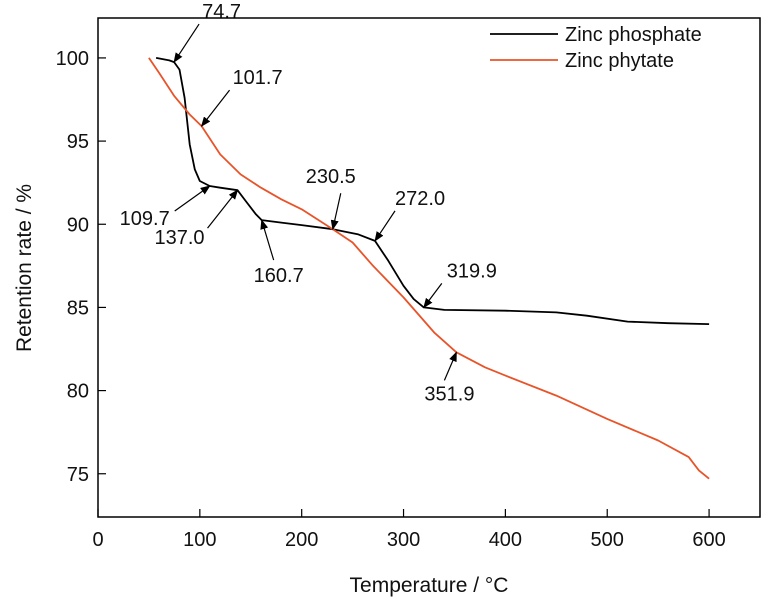 The image size is (768, 616). Describe the element at coordinates (221, 12) in the screenshot. I see `annotation-label: 74.7` at that location.